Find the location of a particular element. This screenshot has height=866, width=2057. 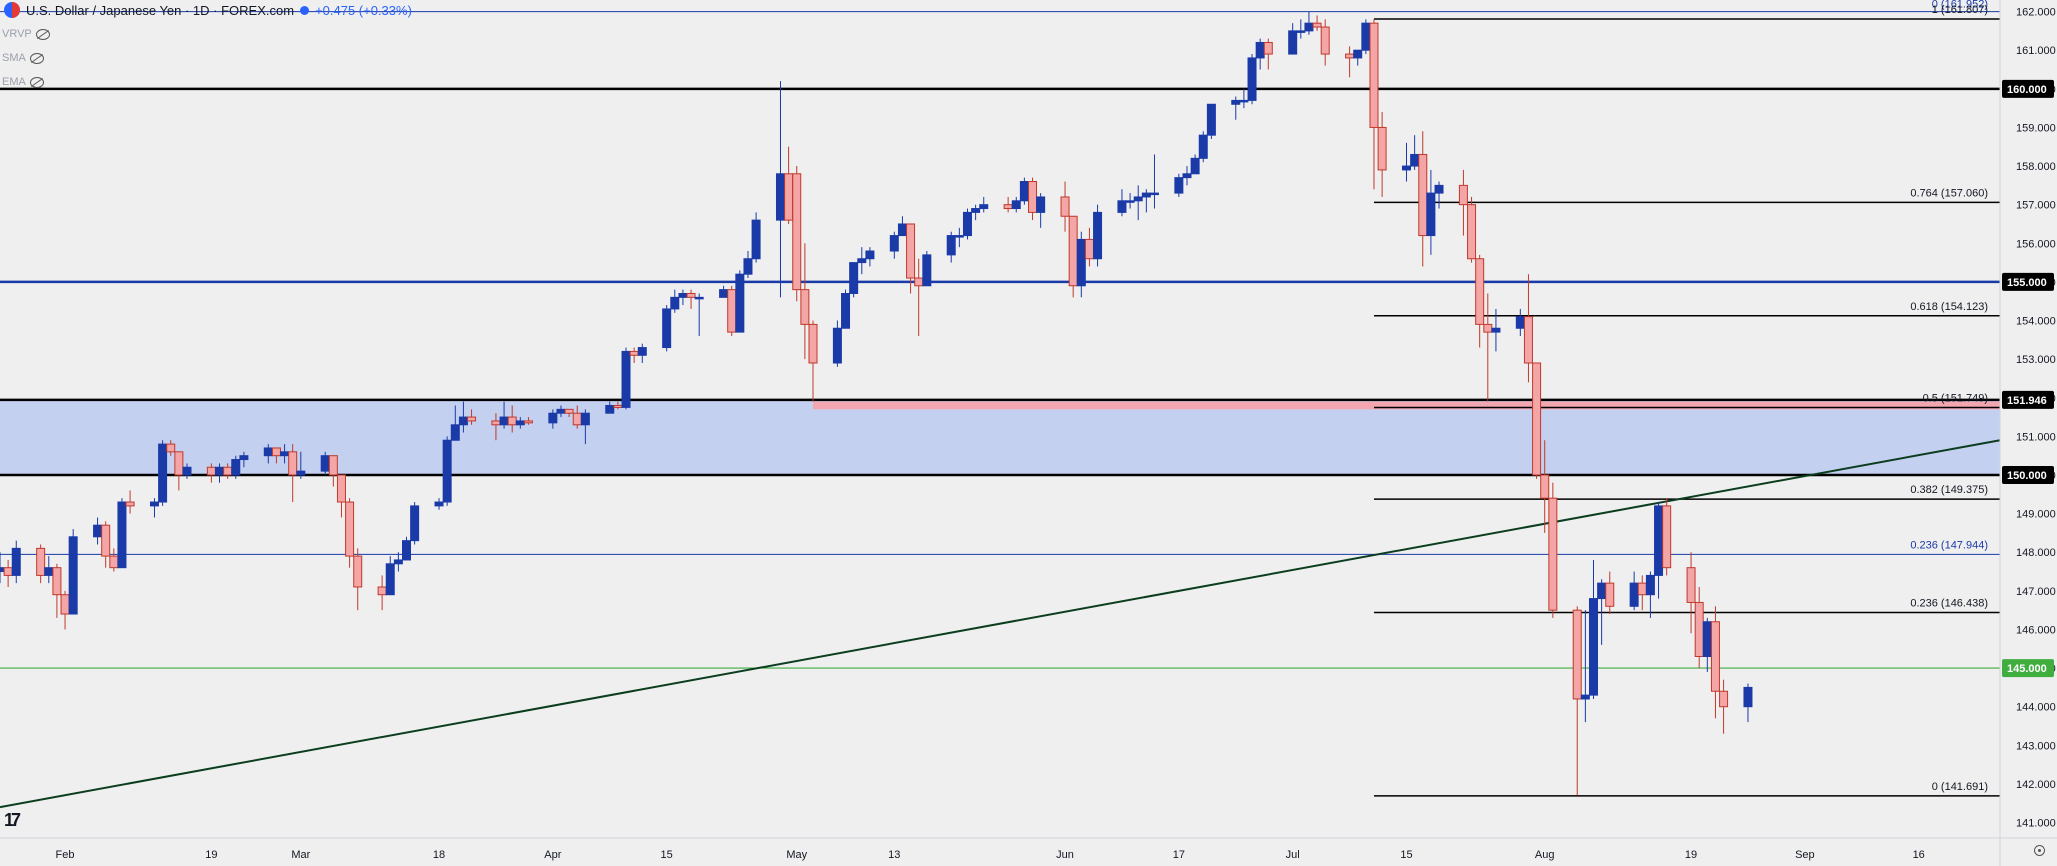

time-tick-label: 18 is located at coordinates (439, 855).